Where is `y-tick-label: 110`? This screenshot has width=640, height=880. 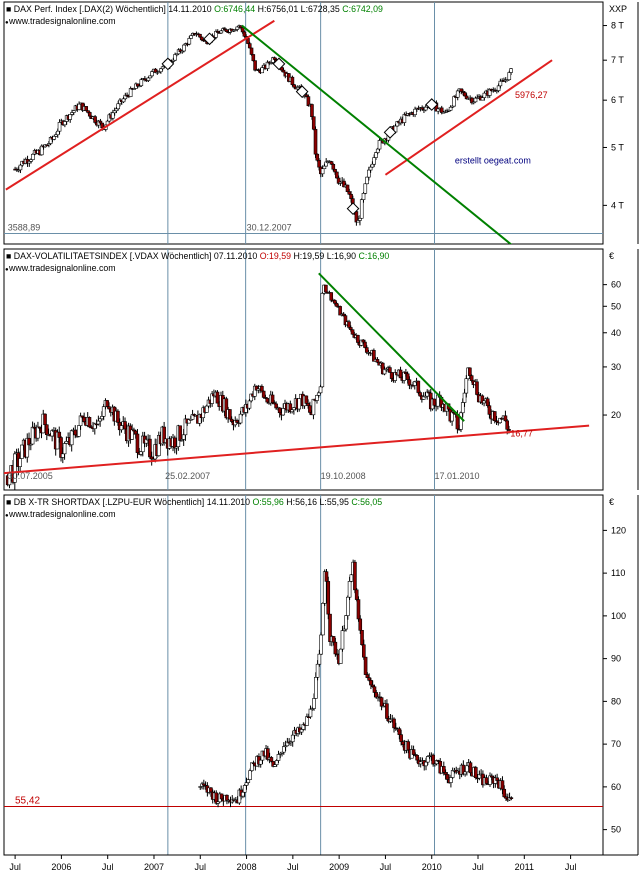 y-tick-label: 110 is located at coordinates (618, 573).